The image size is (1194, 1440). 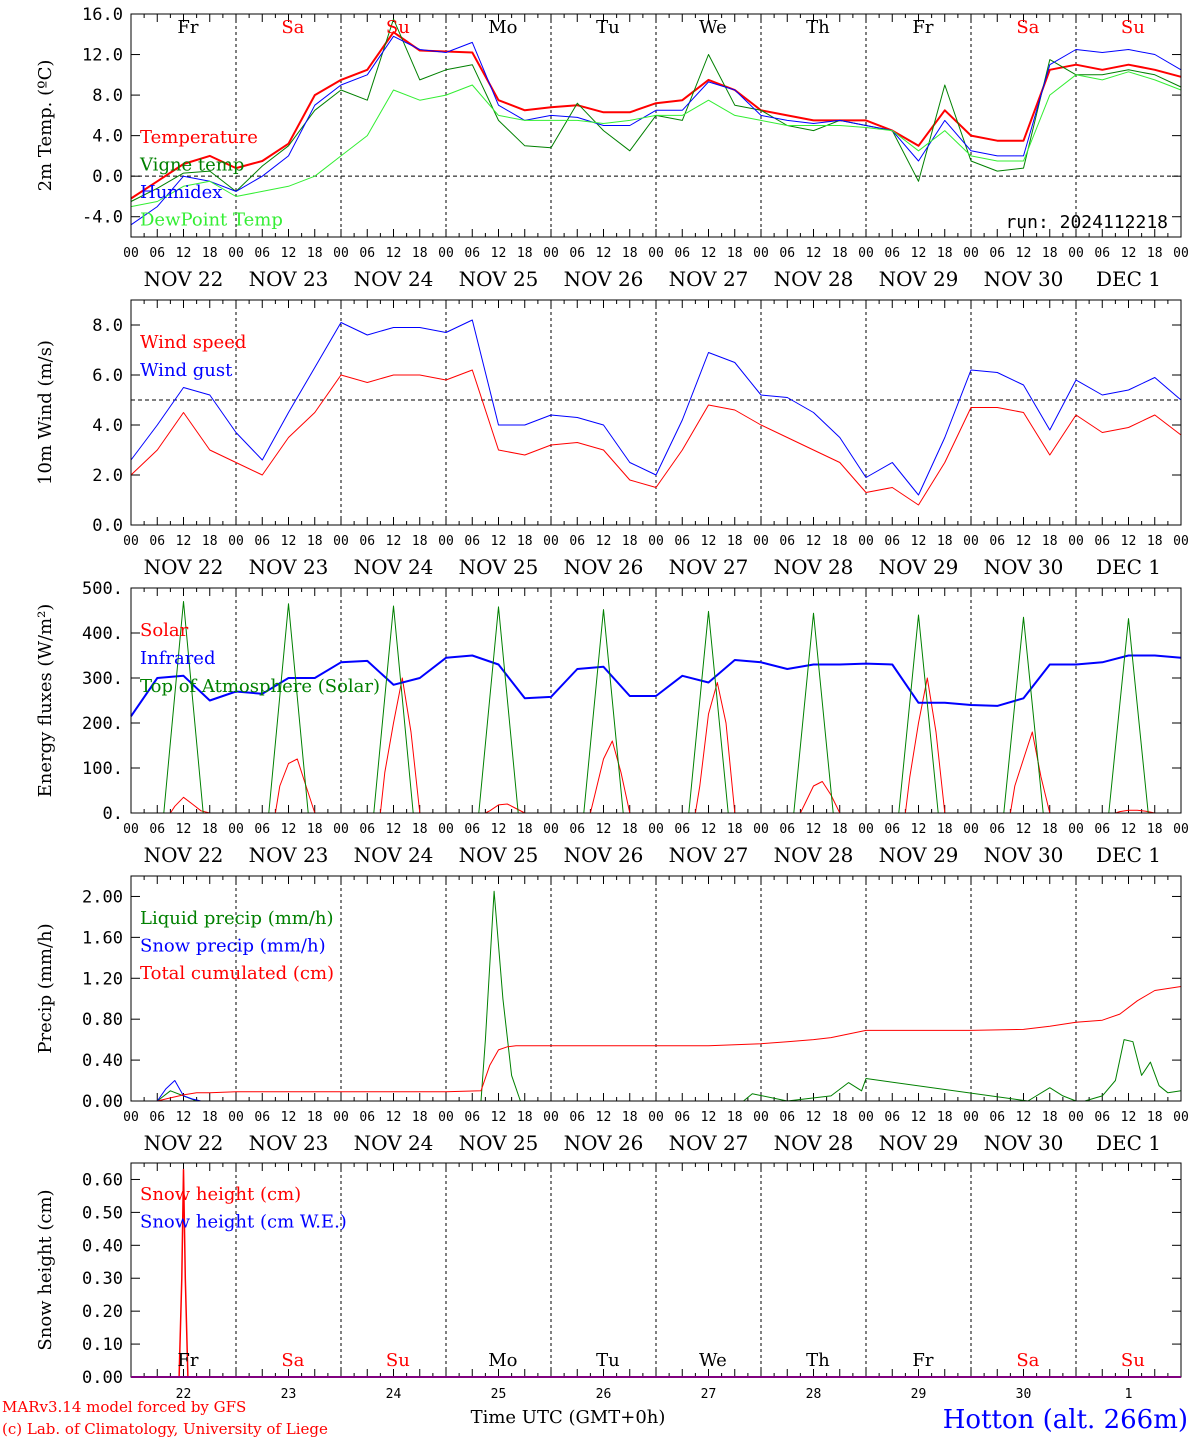 What do you see at coordinates (709, 567) in the screenshot?
I see `date-label: NOV 27` at bounding box center [709, 567].